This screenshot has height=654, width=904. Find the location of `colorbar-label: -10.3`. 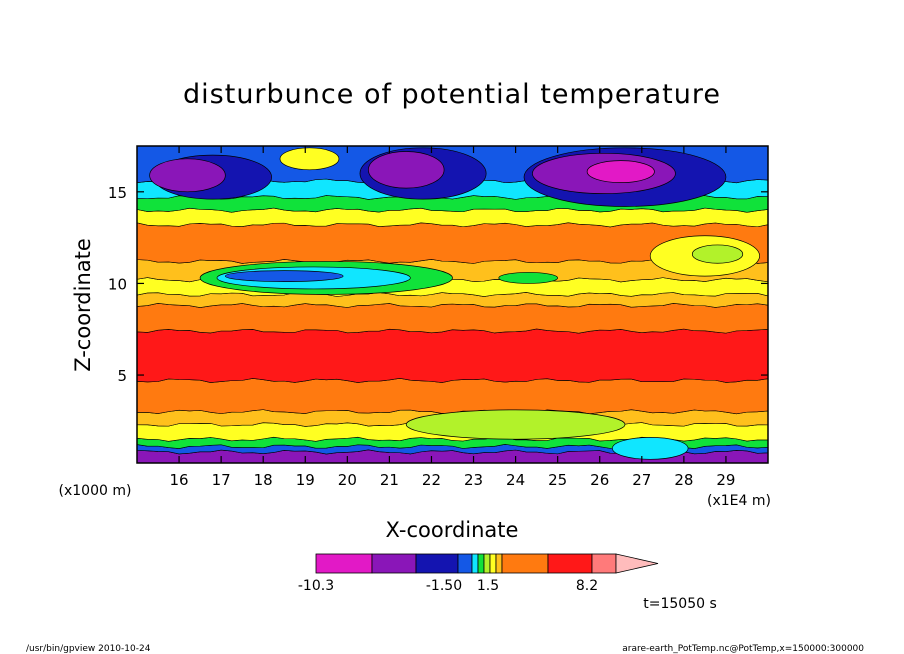

colorbar-label: -10.3 is located at coordinates (316, 586).